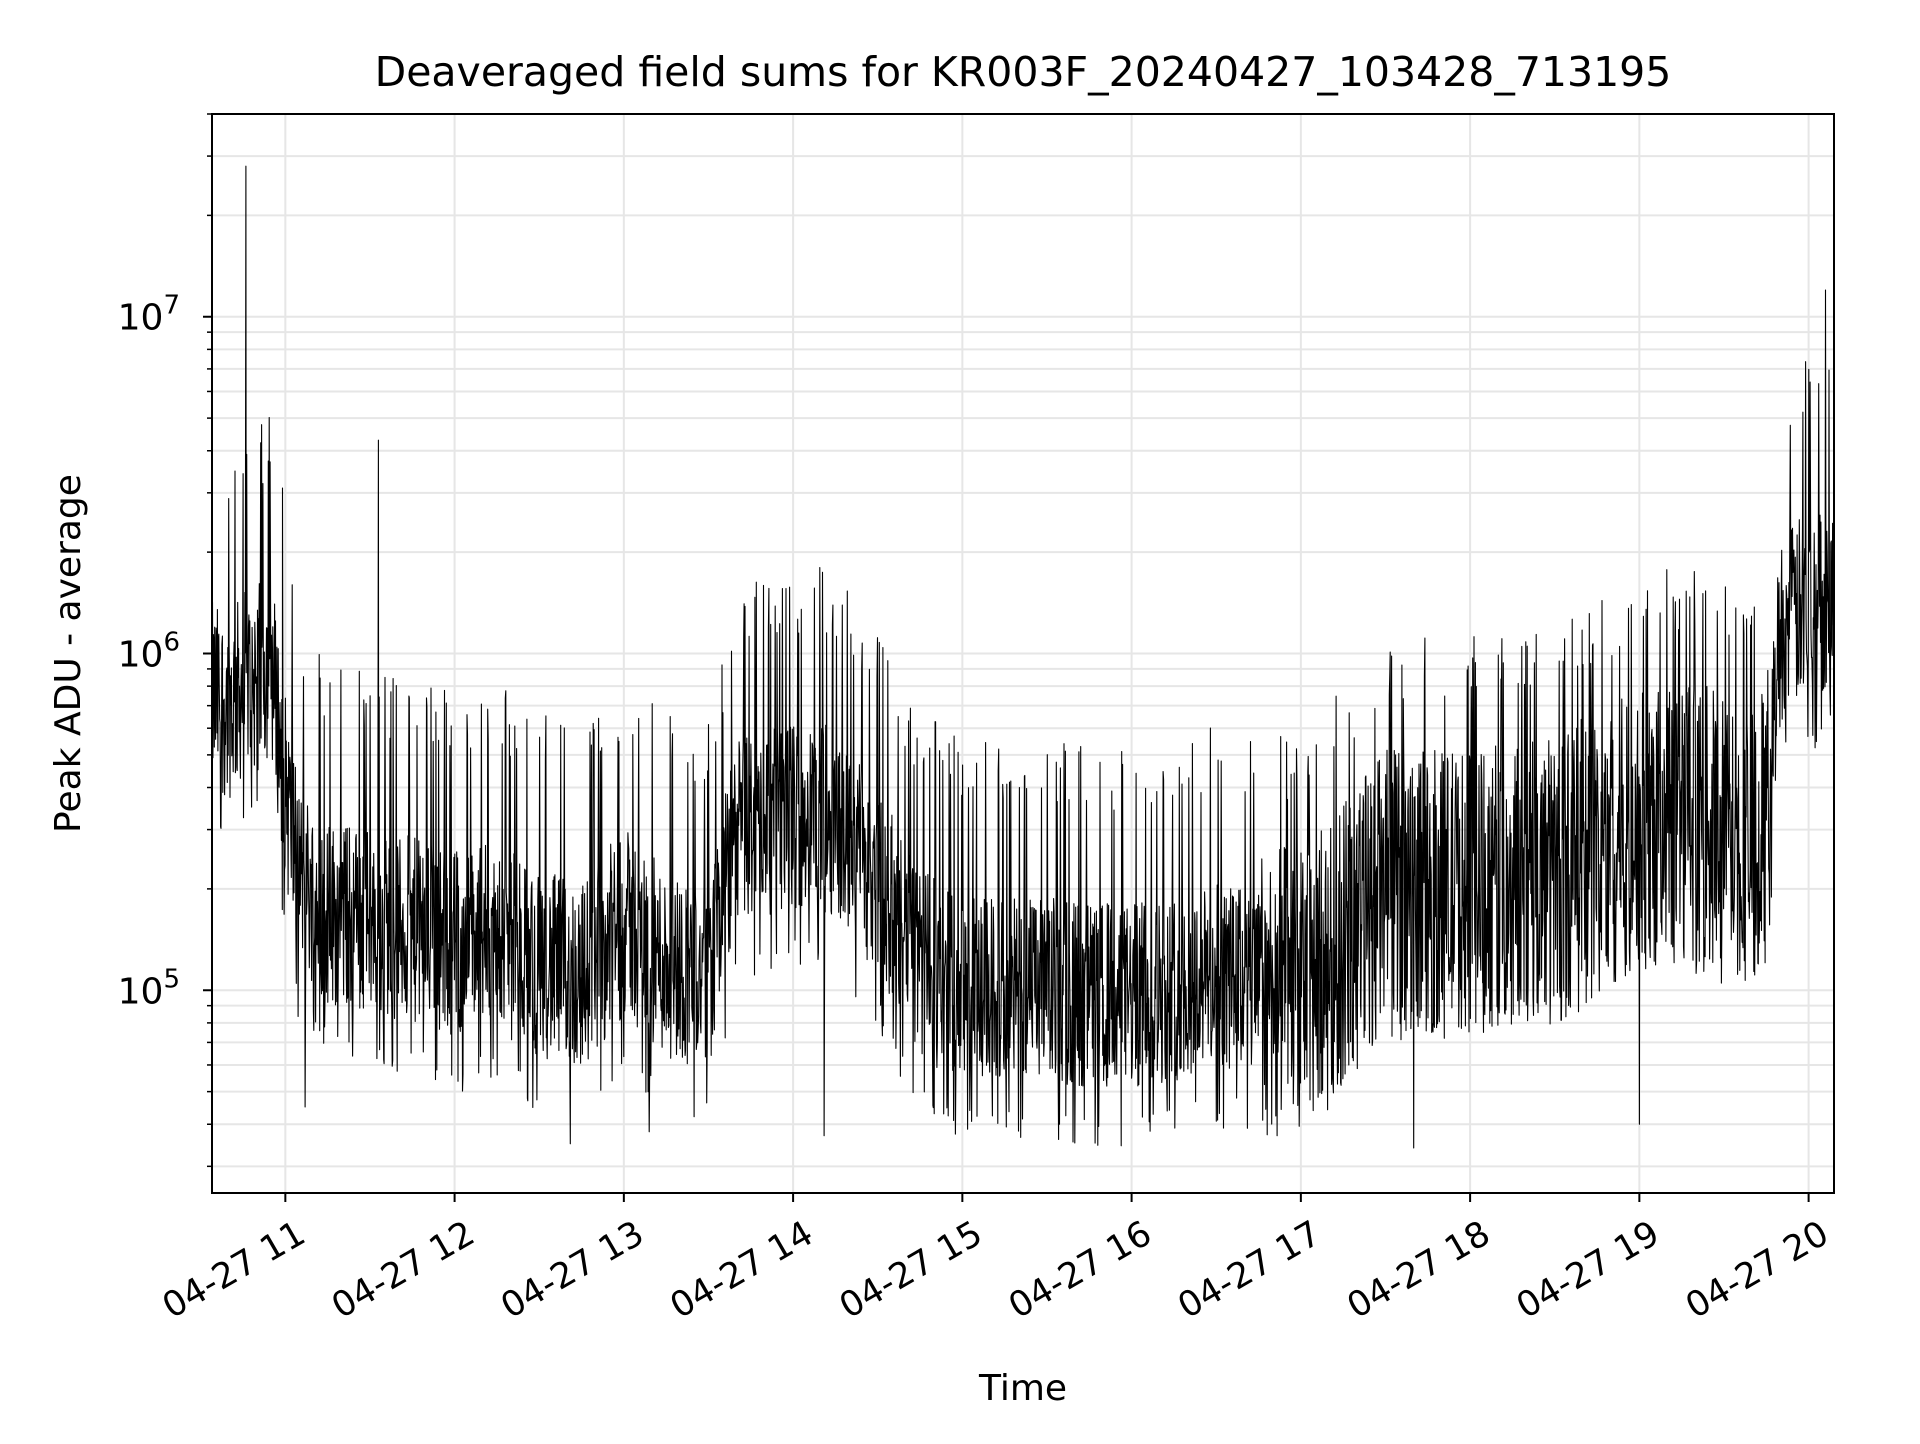  Describe the element at coordinates (1757, 1270) in the screenshot. I see `x-tick-label: 04-27 20` at that location.